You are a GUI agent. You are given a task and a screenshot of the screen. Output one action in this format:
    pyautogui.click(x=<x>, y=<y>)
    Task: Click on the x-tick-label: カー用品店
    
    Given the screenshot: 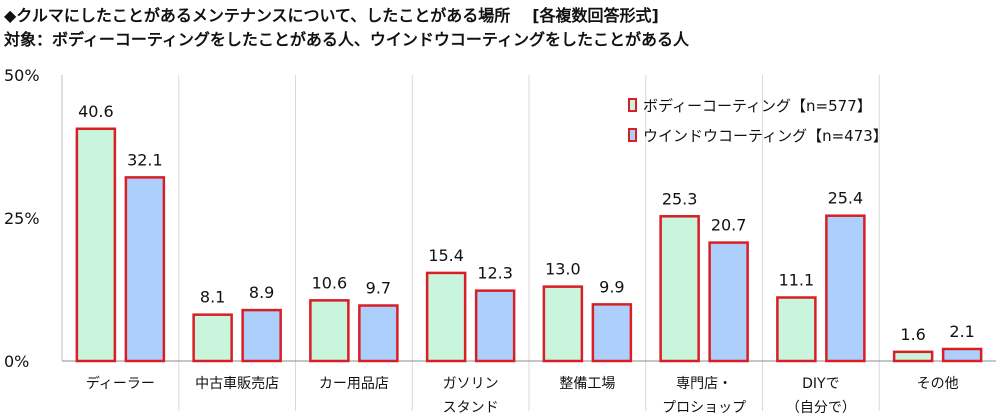 What is the action you would take?
    pyautogui.click(x=354, y=384)
    